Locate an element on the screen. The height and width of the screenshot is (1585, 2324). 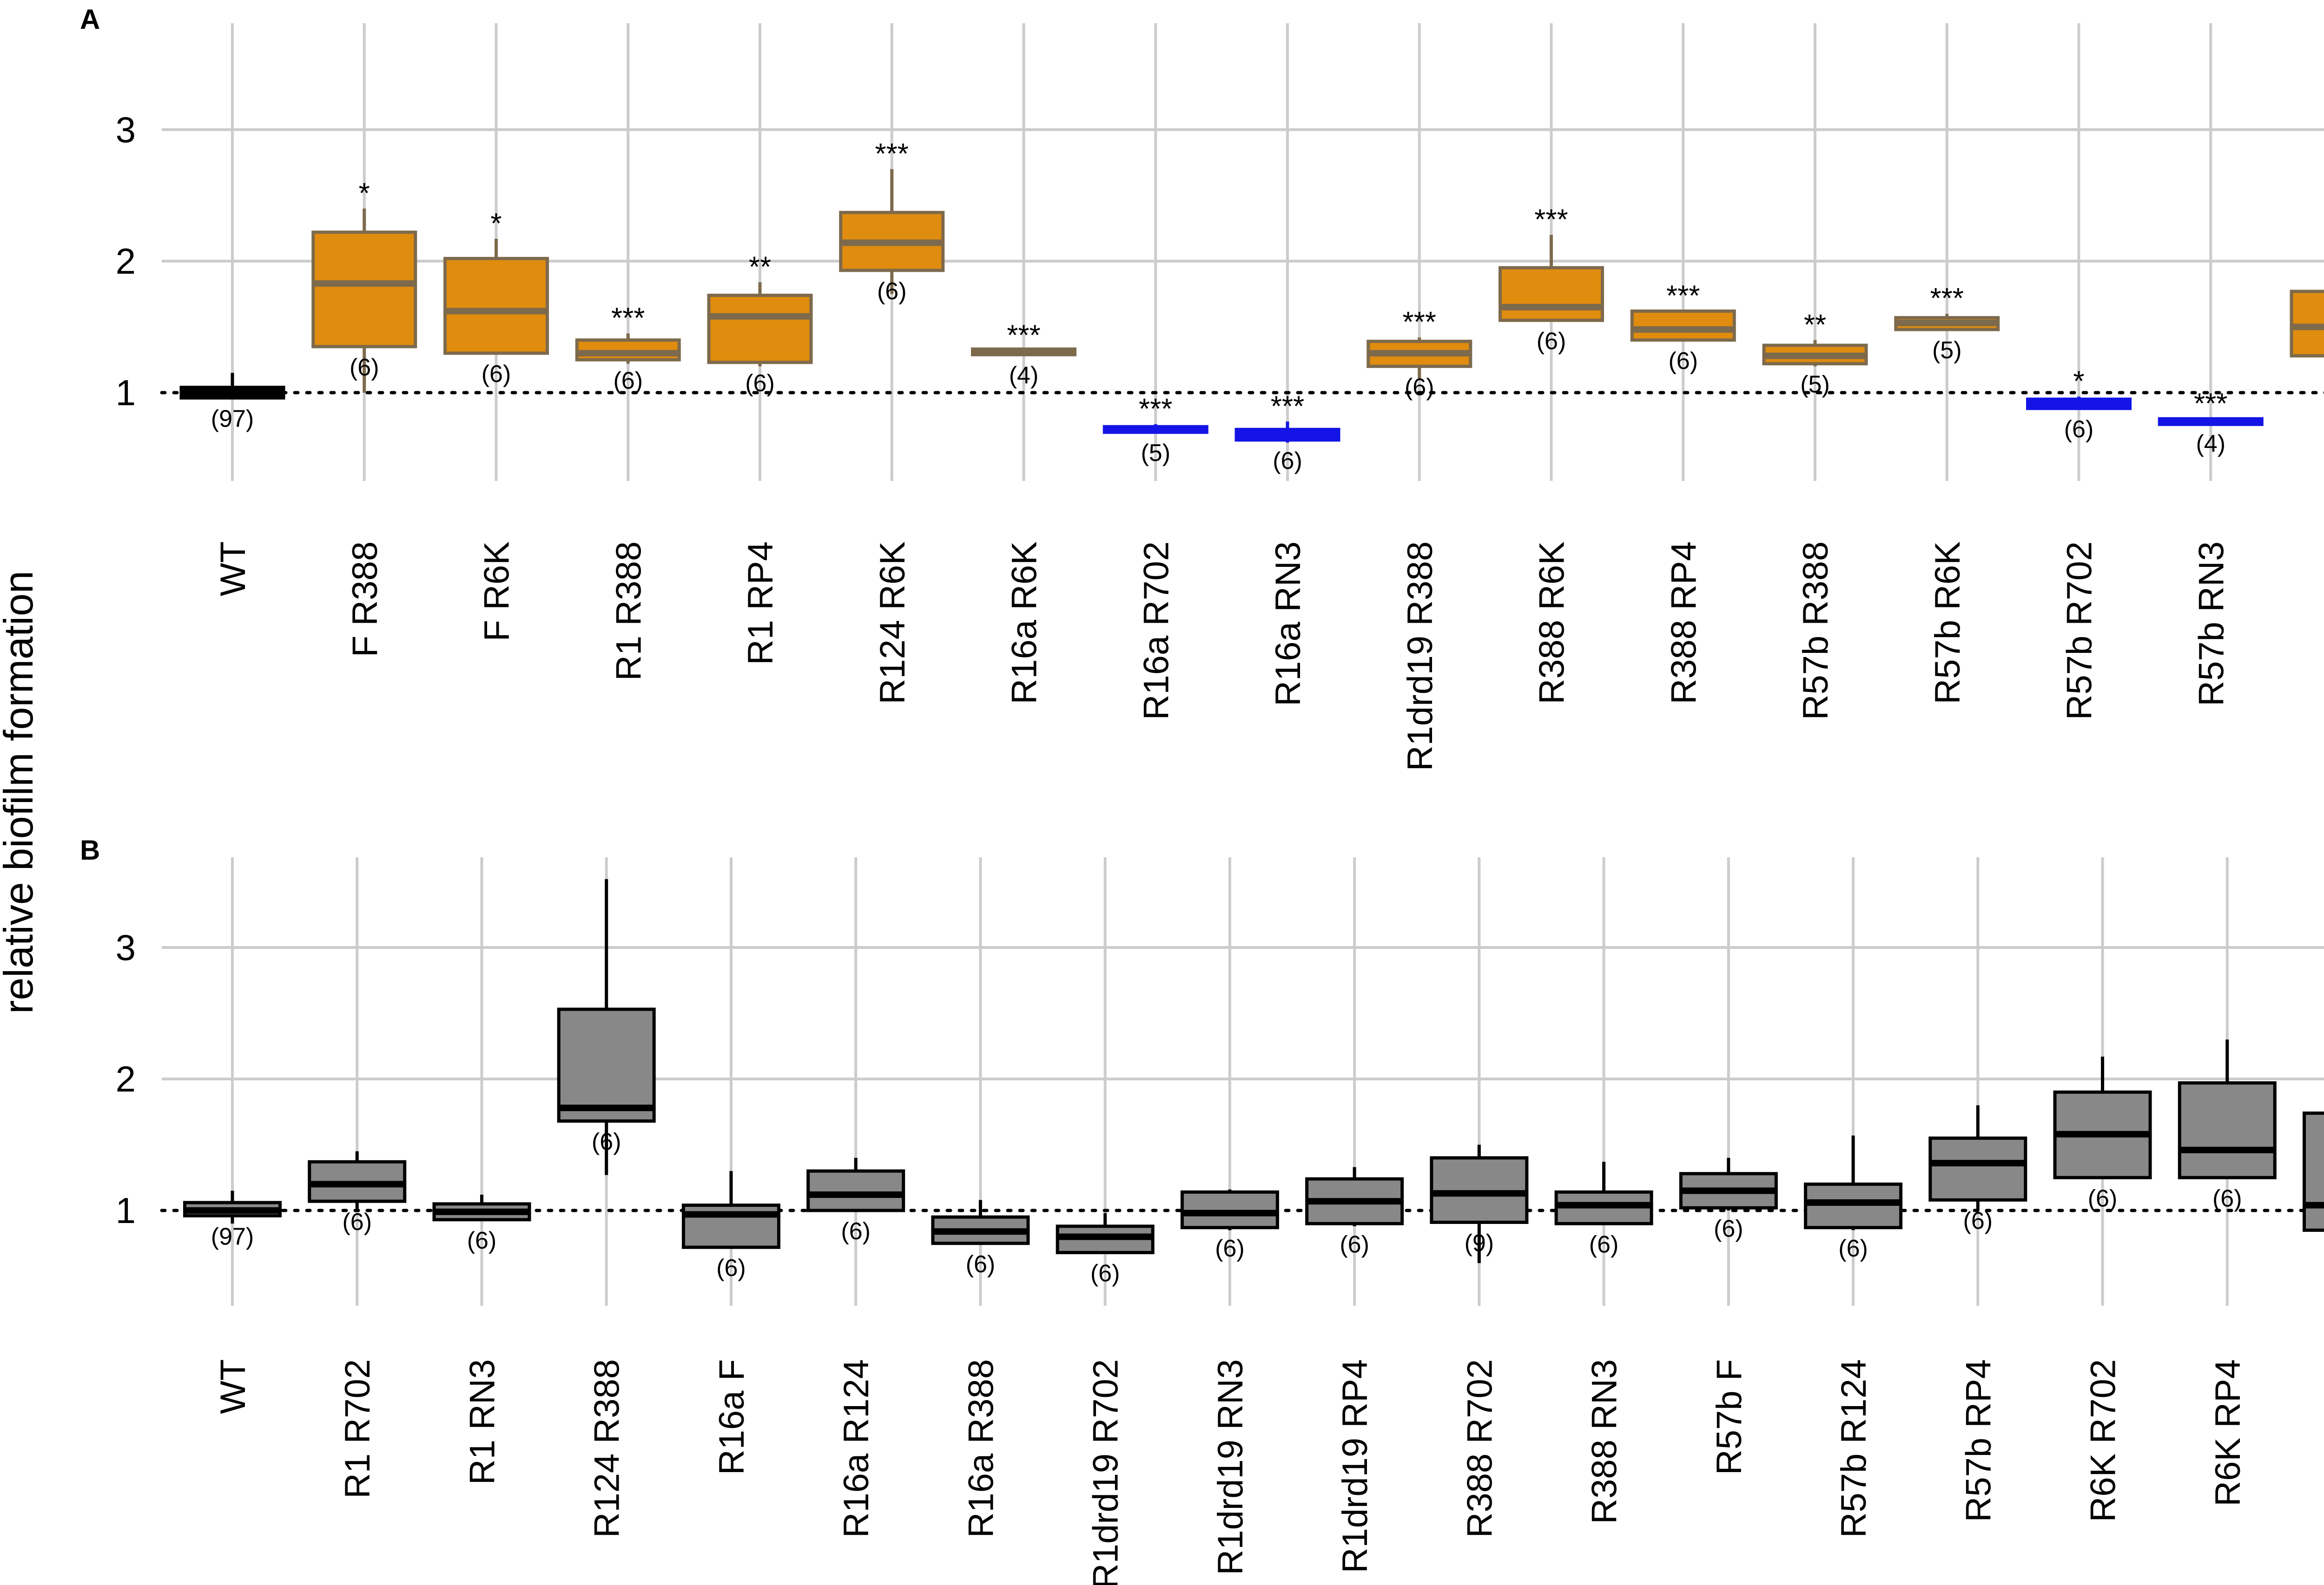
x-tick-label: R388 RP4 is located at coordinates (1683, 622).